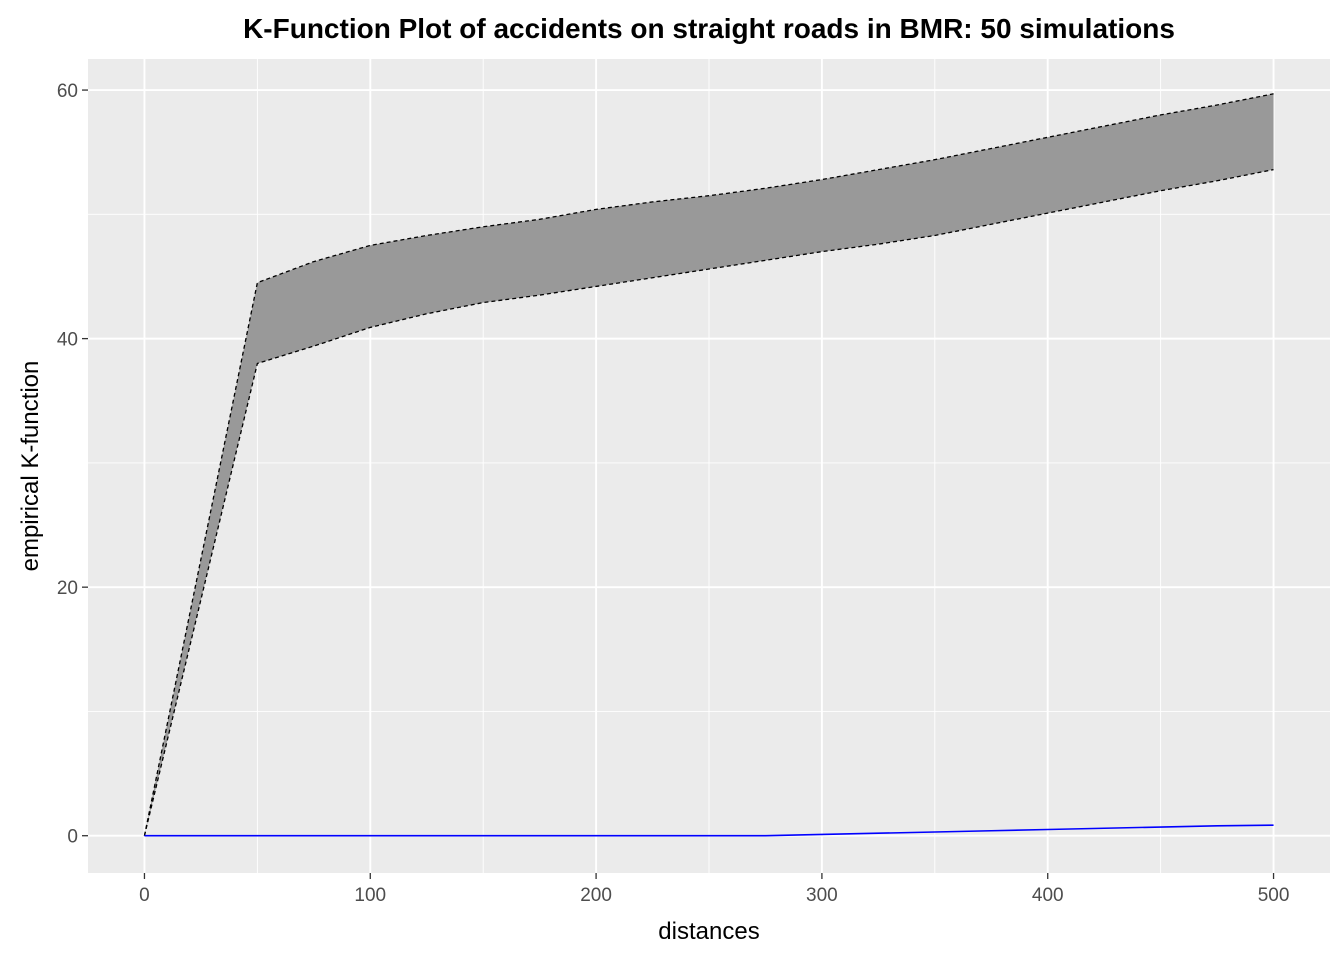 Image resolution: width=1344 pixels, height=960 pixels. What do you see at coordinates (708, 931) in the screenshot?
I see `x-axis-title: distances` at bounding box center [708, 931].